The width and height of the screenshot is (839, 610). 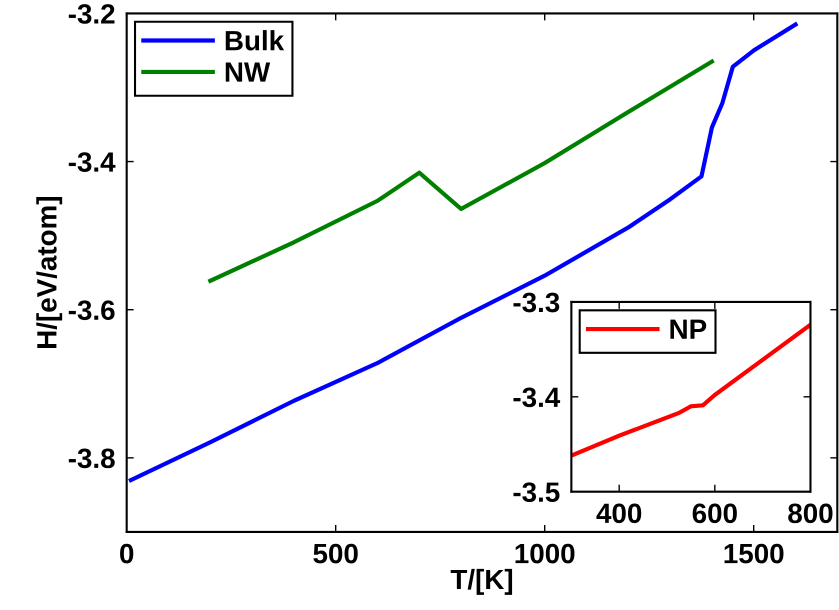 What do you see at coordinates (688, 329) in the screenshot?
I see `legend-label: NP` at bounding box center [688, 329].